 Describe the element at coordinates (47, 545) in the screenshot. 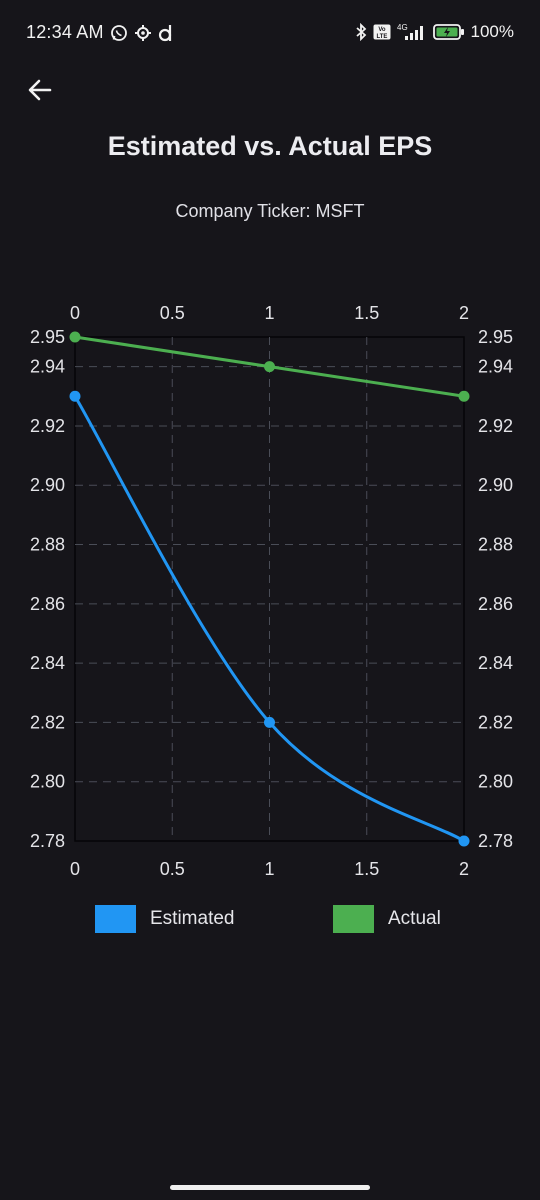

I see `y-tick-label-left: 2.88` at that location.